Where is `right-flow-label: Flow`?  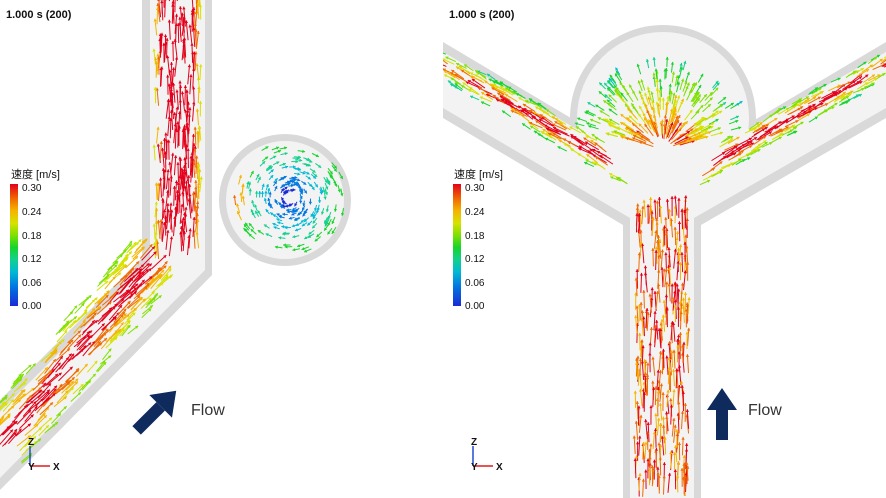 right-flow-label: Flow is located at coordinates (765, 410).